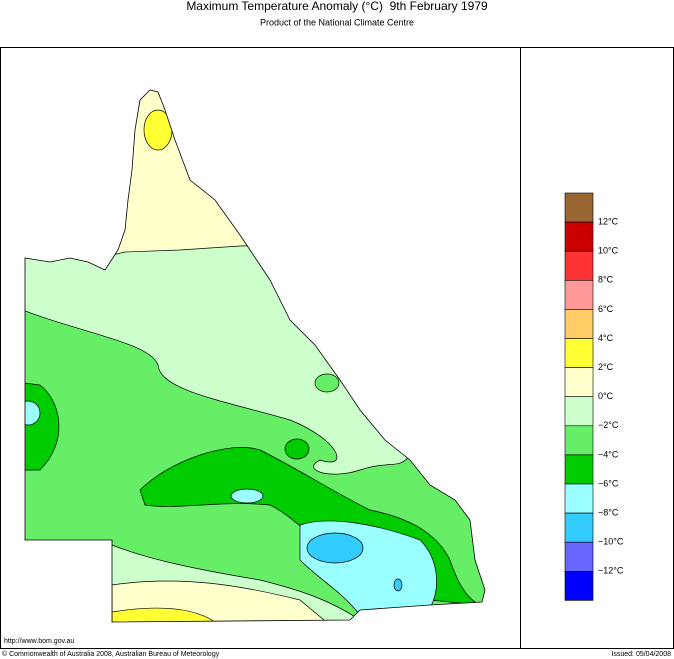 The height and width of the screenshot is (659, 674). What do you see at coordinates (608, 251) in the screenshot?
I see `legend-label: 10°C` at bounding box center [608, 251].